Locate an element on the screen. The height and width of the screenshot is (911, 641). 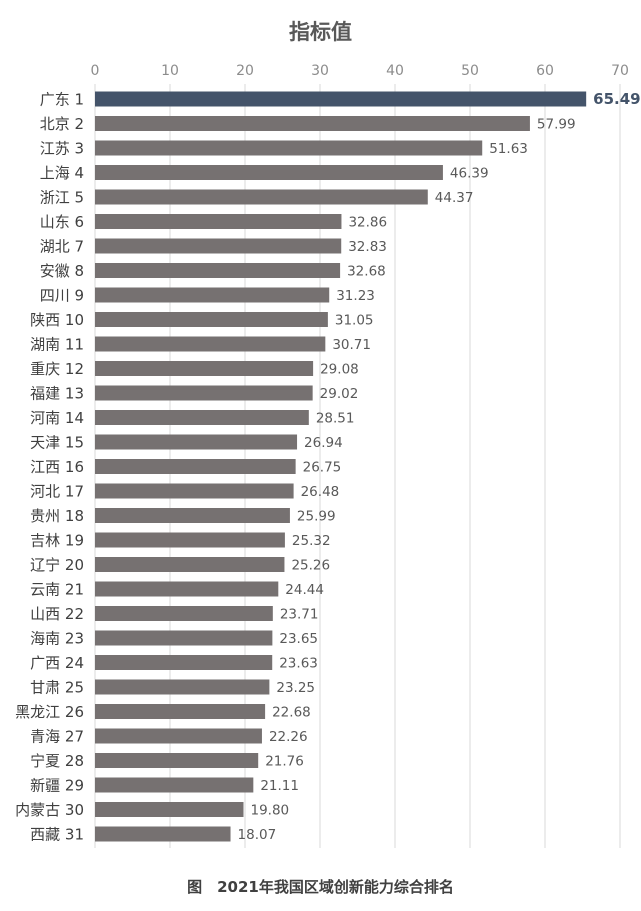
x-tick-label: 40 is located at coordinates (395, 71).